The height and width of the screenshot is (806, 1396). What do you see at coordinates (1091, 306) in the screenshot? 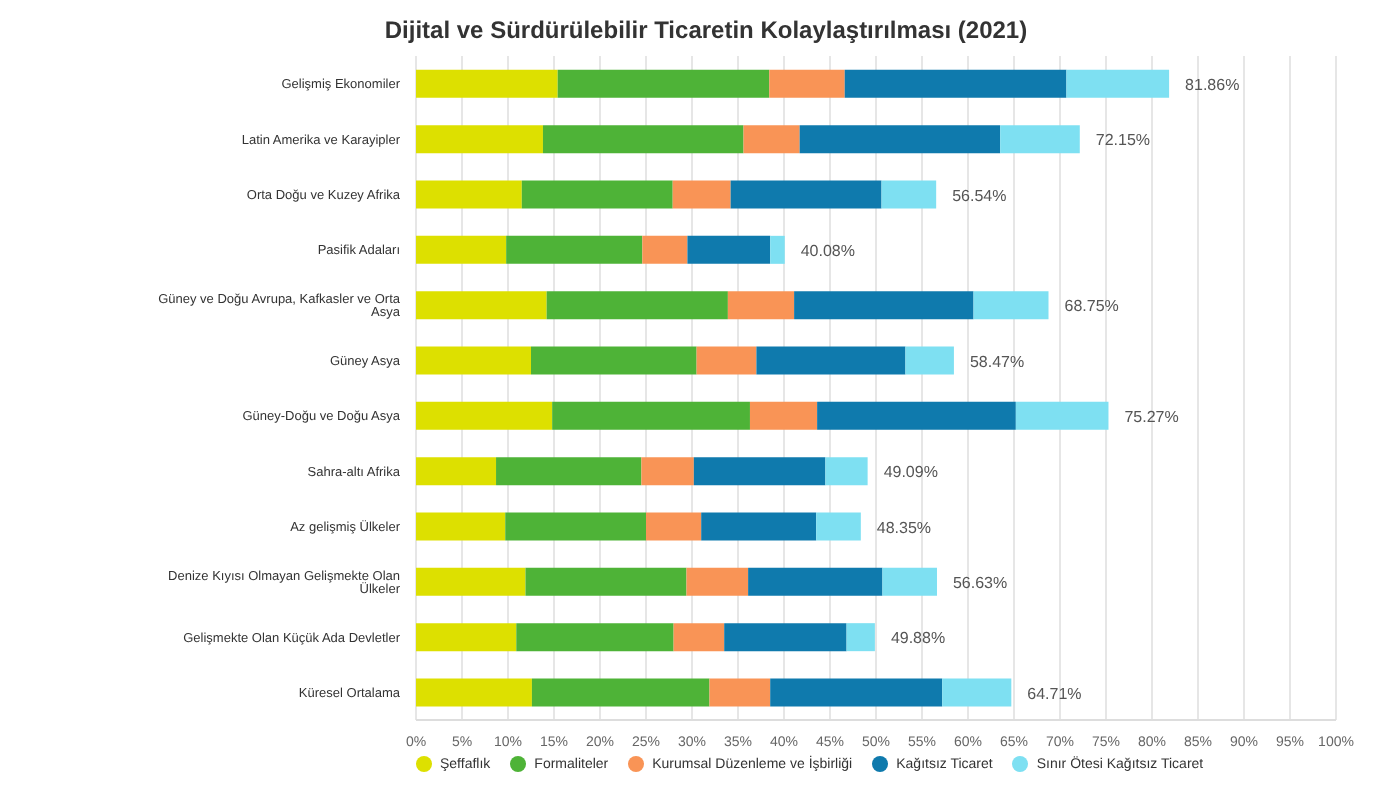
I see `total-label: 68.75%` at bounding box center [1091, 306].